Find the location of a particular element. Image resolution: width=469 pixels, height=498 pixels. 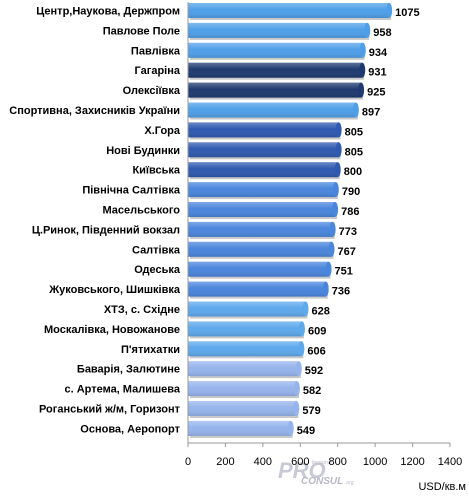

category-label: Олексіївка is located at coordinates (152, 91).